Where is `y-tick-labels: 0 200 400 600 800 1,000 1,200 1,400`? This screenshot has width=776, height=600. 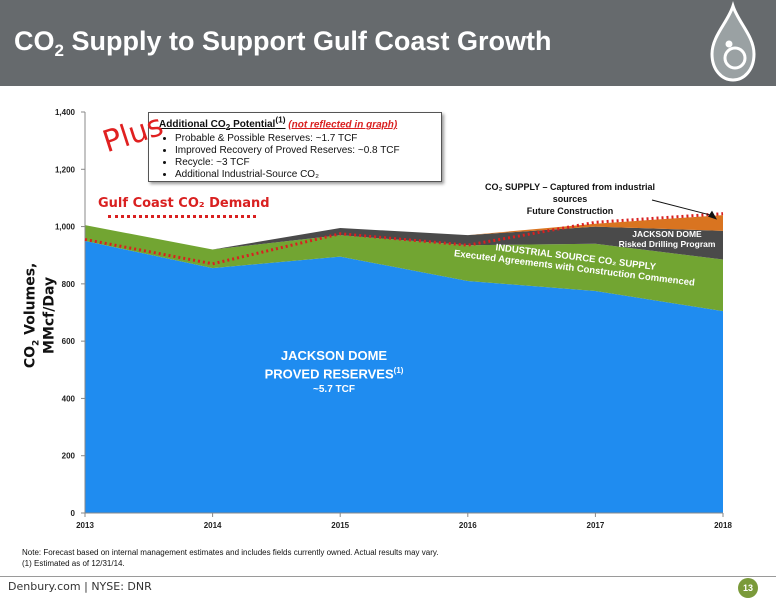 y-tick-labels: 0 200 400 600 800 1,000 1,200 1,400 is located at coordinates (70, 313).